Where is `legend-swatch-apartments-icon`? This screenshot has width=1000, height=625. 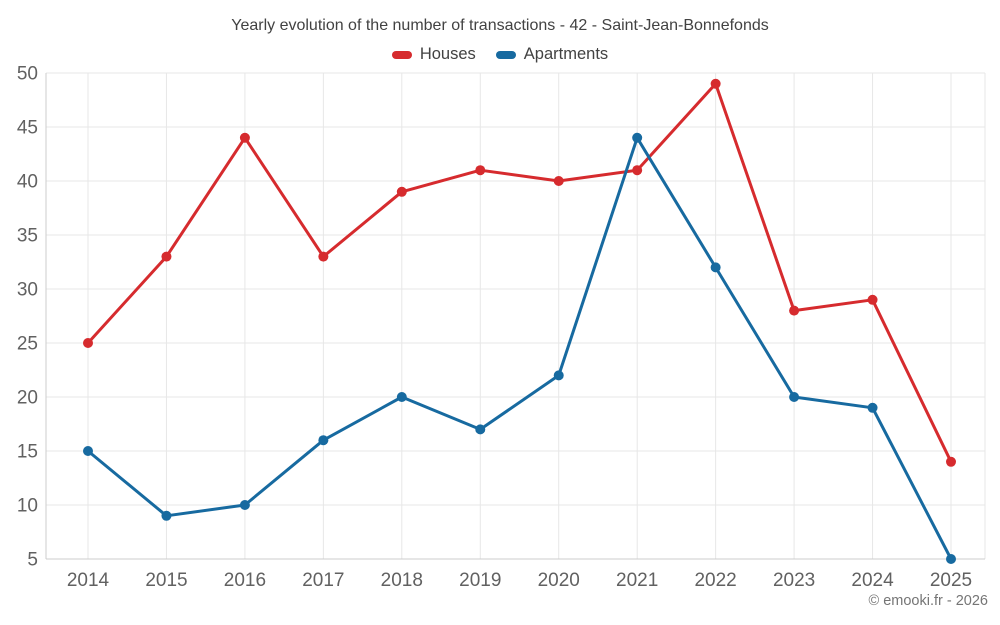
legend-swatch-apartments-icon is located at coordinates (505, 54).